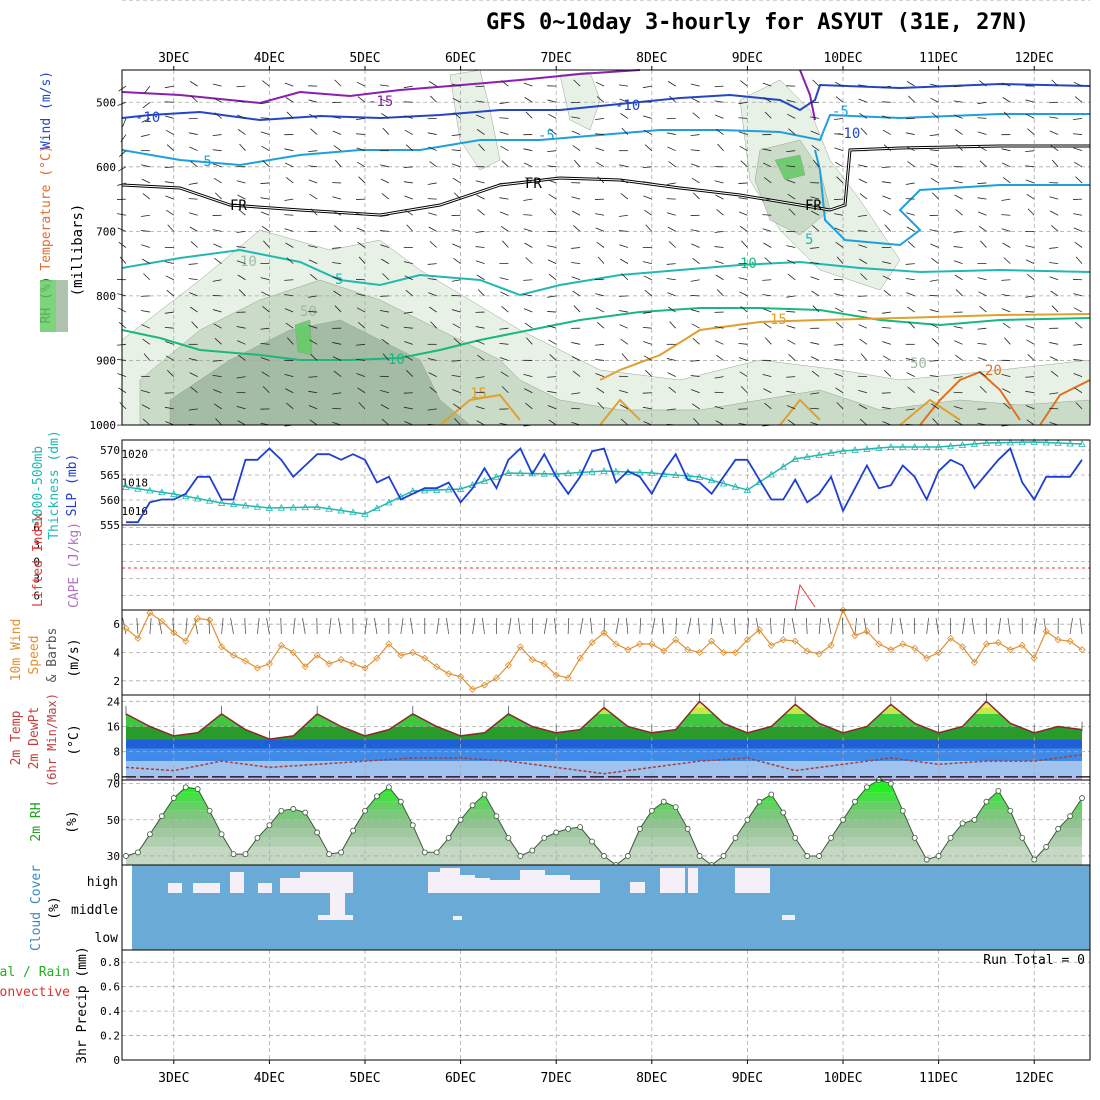 This screenshot has width=1100, height=1100. Describe the element at coordinates (604, 797) in the screenshot. I see `rh-band` at that location.